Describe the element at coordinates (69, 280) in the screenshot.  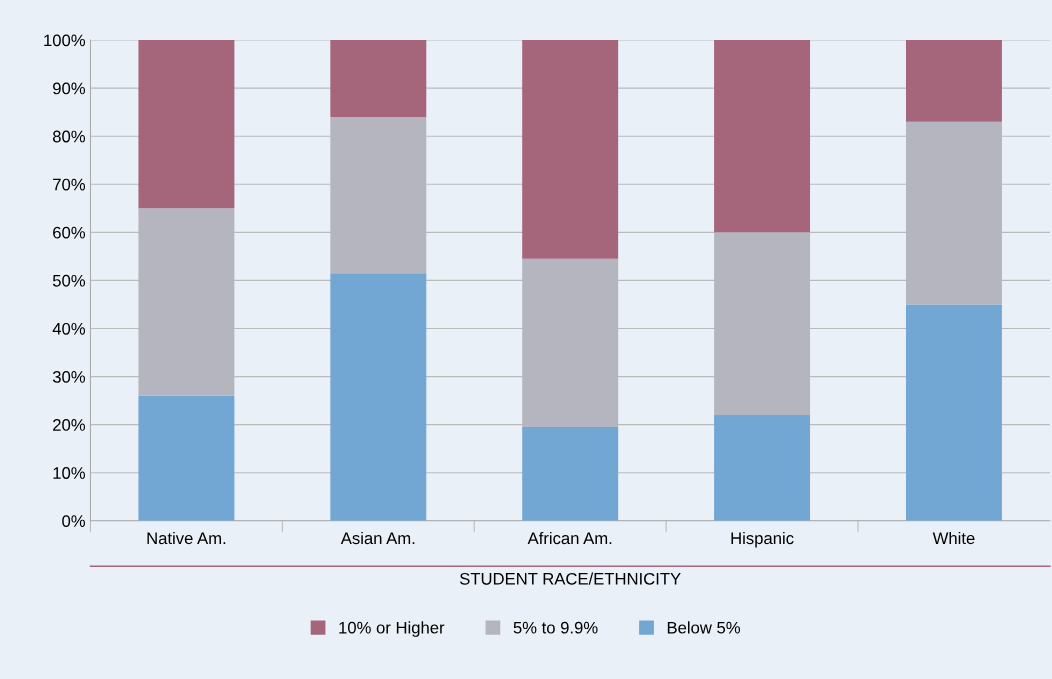
I see `y-tick-label: 50%` at that location.